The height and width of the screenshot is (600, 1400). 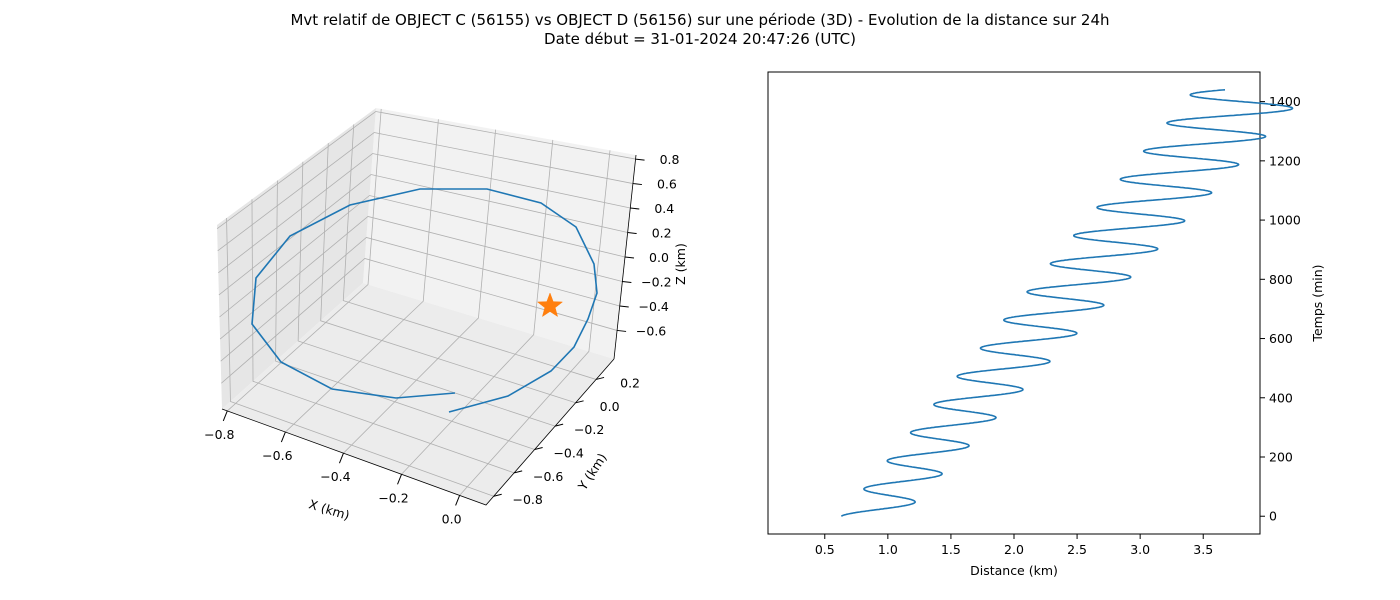 What do you see at coordinates (630, 382) in the screenshot?
I see `tick-label-y: 0.2` at bounding box center [630, 382].